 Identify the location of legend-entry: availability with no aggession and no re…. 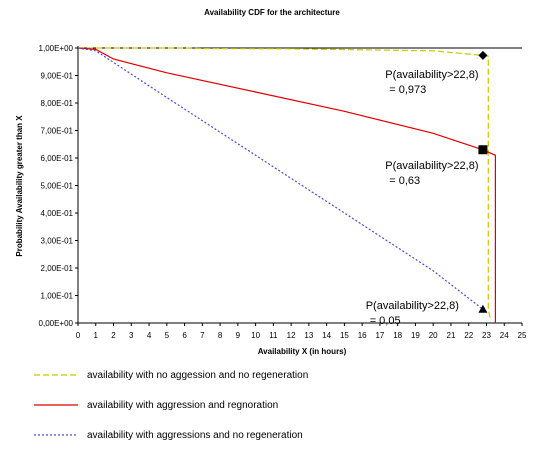
(171, 375).